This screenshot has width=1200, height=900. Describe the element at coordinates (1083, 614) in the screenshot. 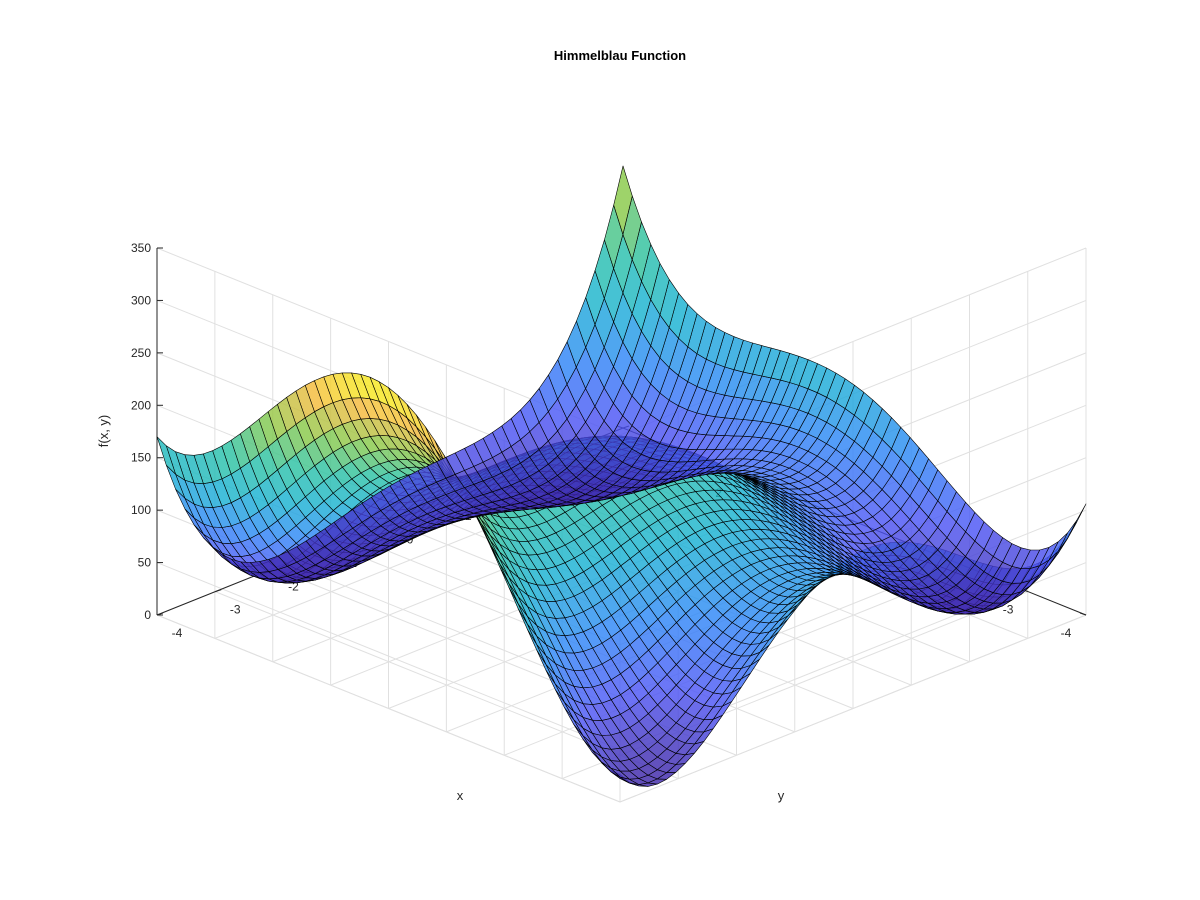

I see `x-tick-mark` at that location.